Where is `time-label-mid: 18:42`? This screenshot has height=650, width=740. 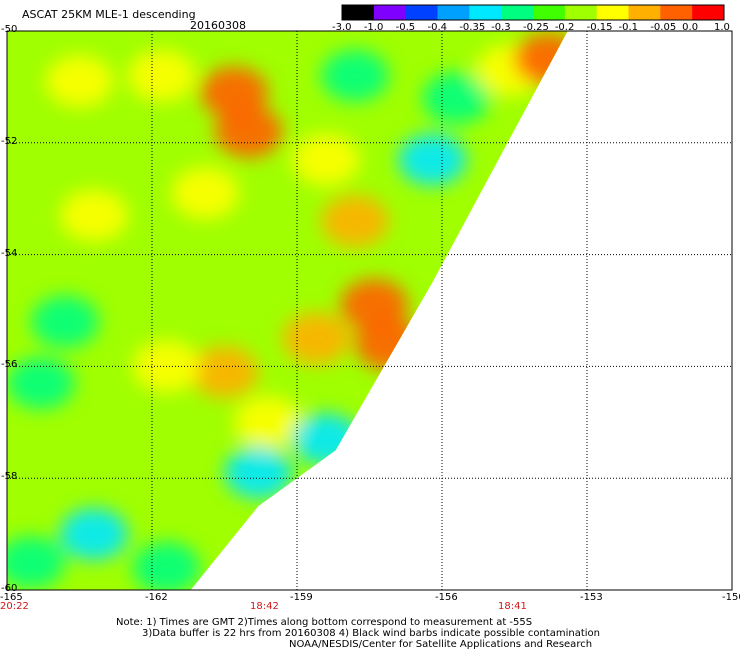
time-label-mid: 18:42 is located at coordinates (264, 606).